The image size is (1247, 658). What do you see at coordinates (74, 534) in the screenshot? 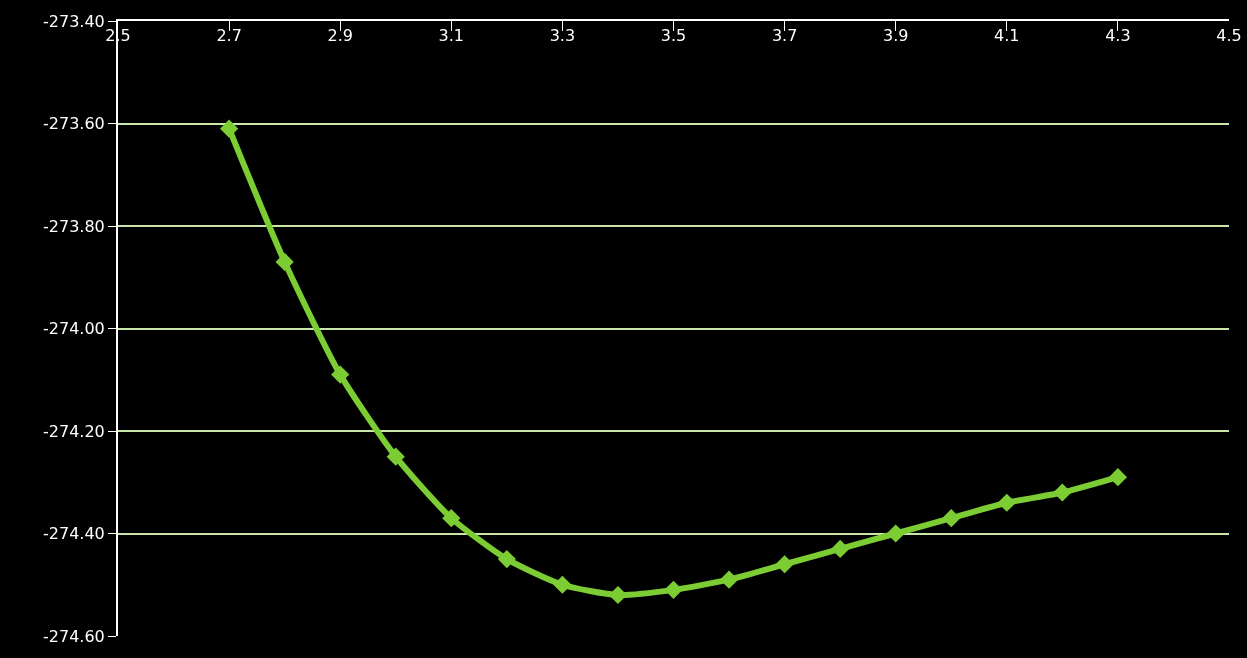
I see `y-tick-label: -274.40` at bounding box center [74, 534].